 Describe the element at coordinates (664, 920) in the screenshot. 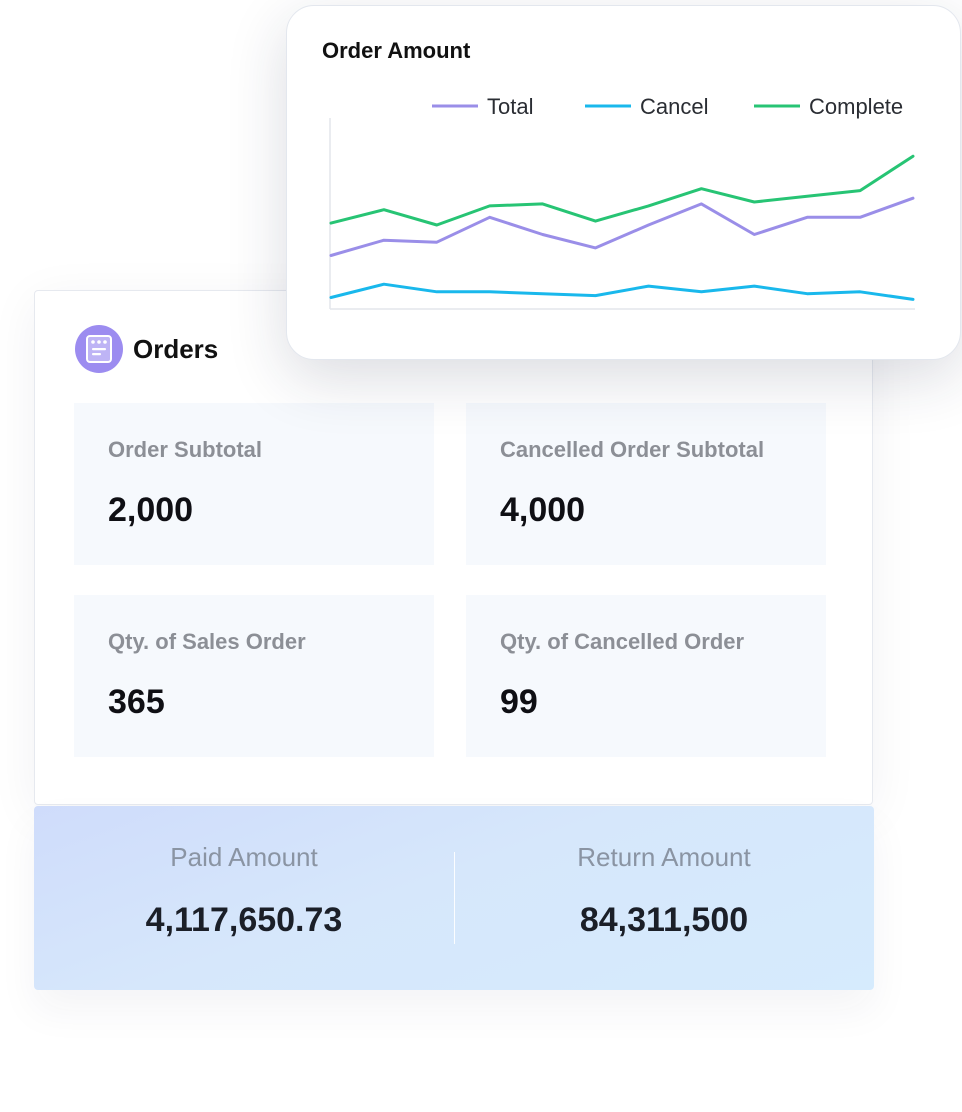

I see `return-amount-value: 84,311,500` at that location.